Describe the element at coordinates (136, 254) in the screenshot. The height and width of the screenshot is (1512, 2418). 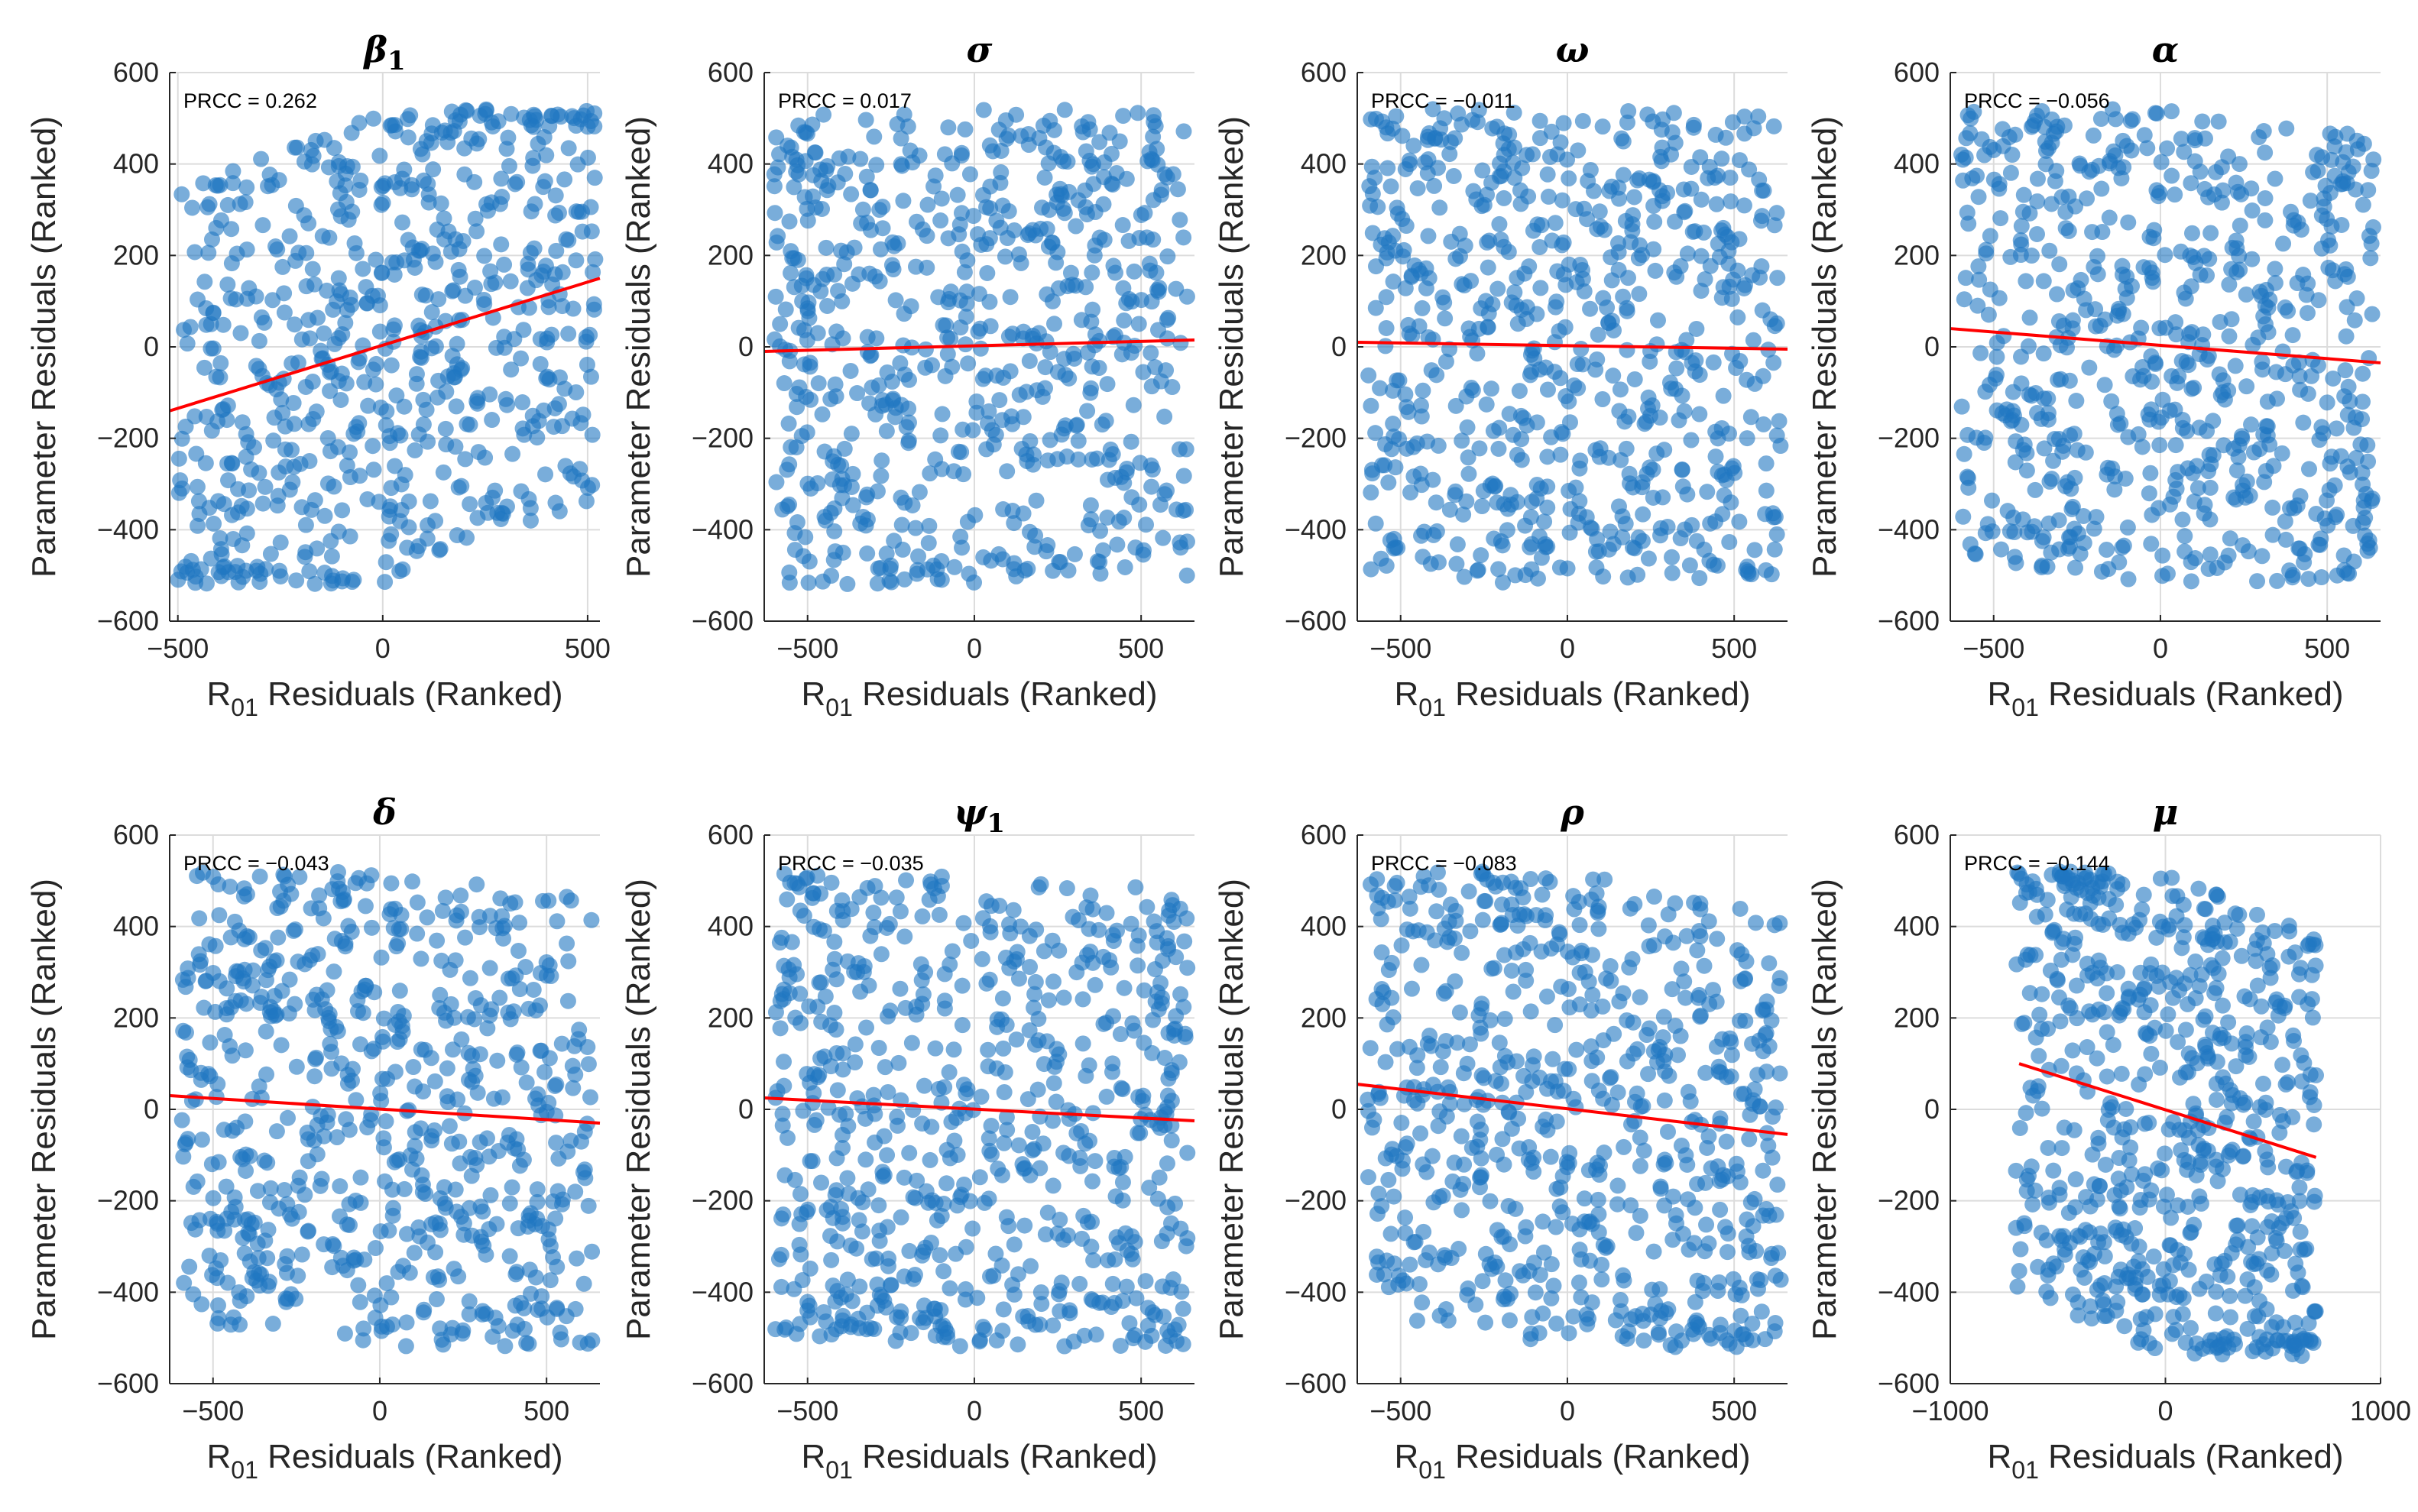
I see `y-tick-label: 200` at that location.